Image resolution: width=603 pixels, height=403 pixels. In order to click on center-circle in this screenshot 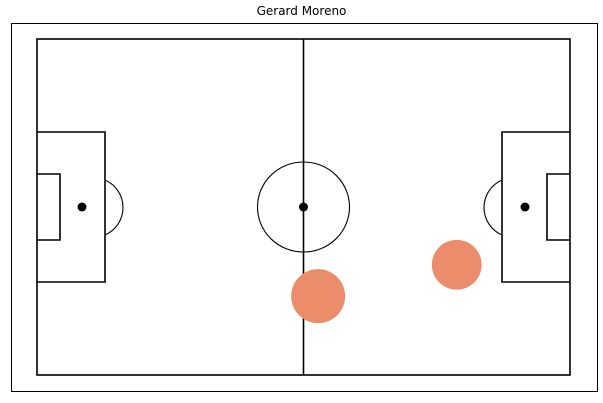, I will do `click(303, 207)`.